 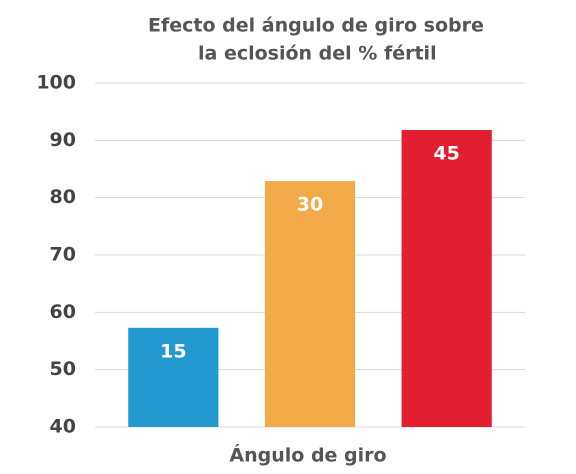 I want to click on y-tick-label: 90, so click(x=63, y=140).